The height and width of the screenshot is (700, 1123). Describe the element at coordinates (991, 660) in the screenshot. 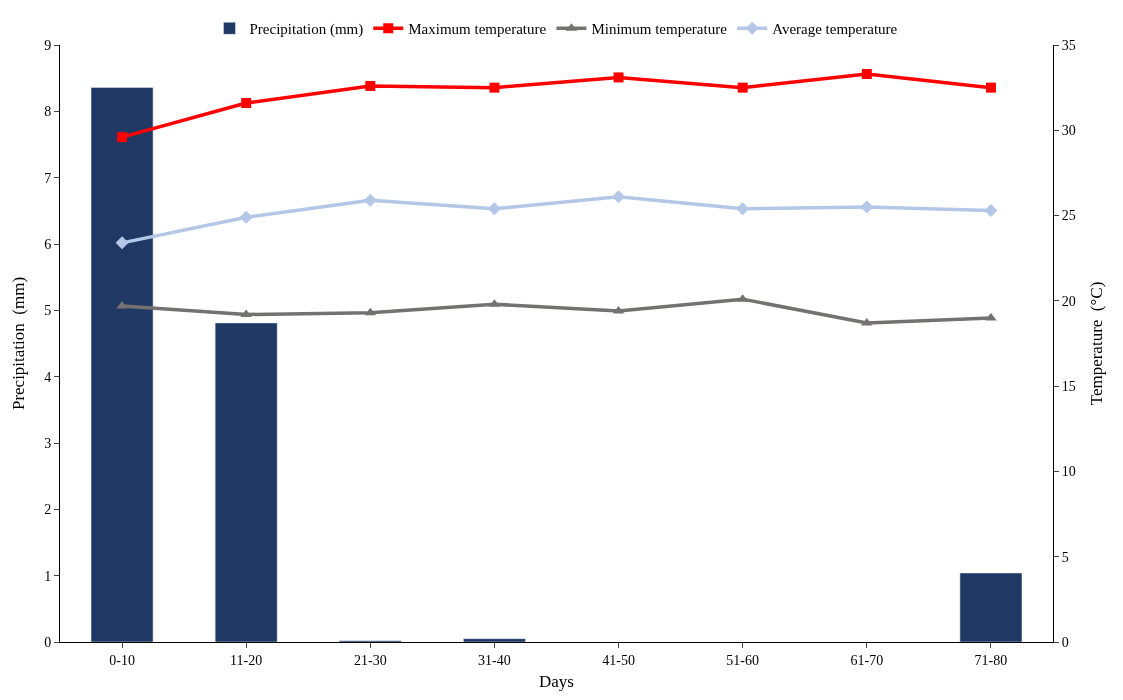

I see `x-tick-label: 71-80` at that location.